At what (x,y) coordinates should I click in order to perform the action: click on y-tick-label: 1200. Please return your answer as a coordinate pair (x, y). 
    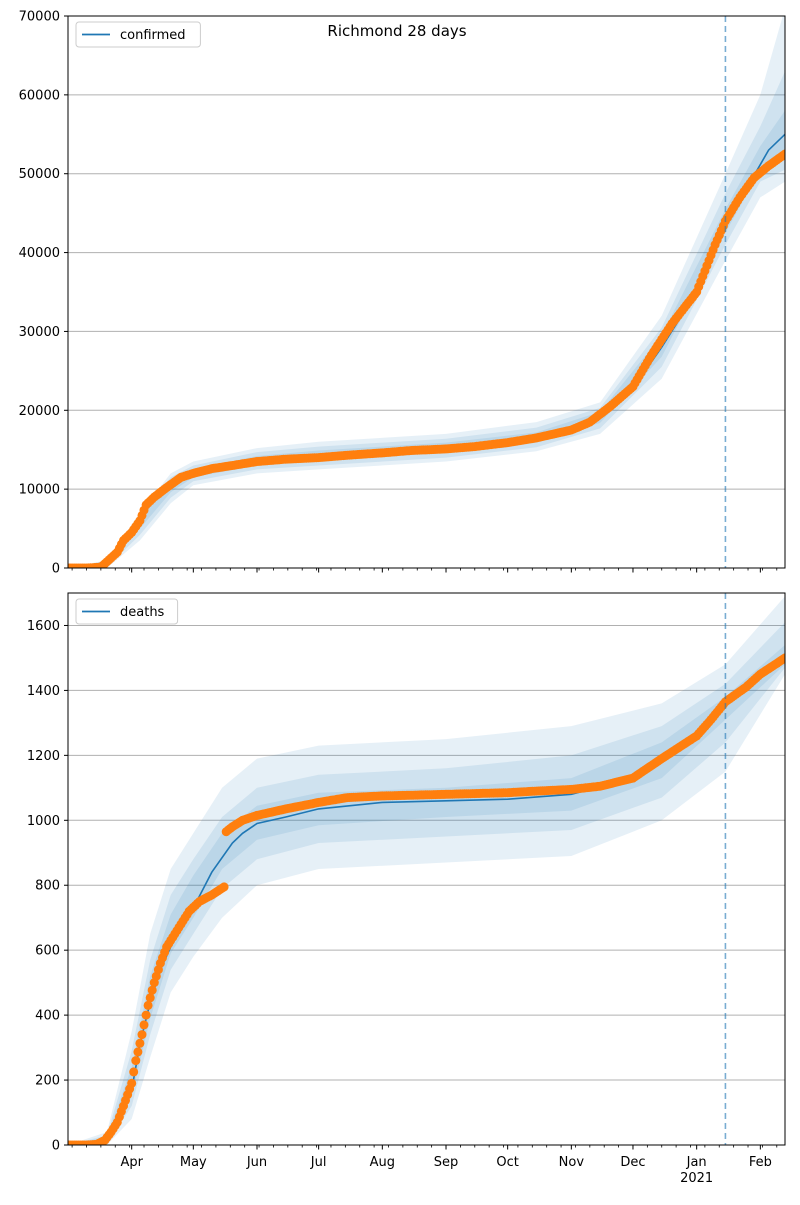
    Looking at the image, I should click on (43, 756).